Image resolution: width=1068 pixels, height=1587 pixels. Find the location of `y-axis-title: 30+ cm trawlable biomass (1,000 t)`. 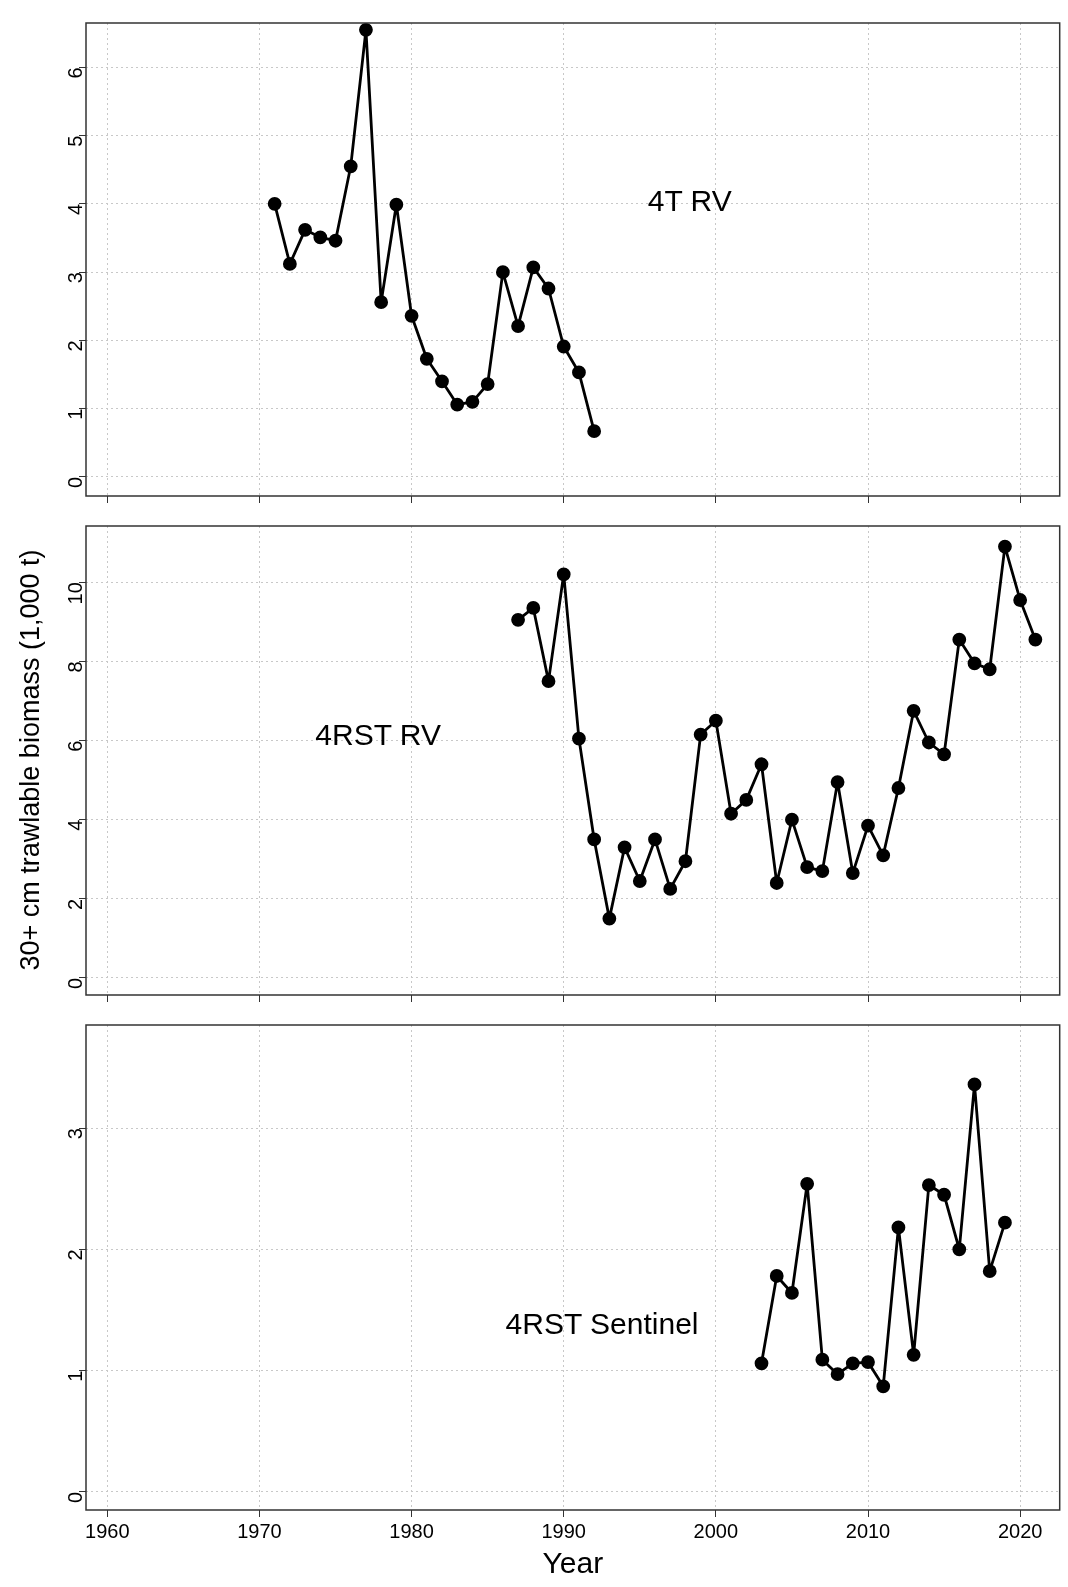

y-axis-title: 30+ cm trawlable biomass (1,000 t) is located at coordinates (30, 760).